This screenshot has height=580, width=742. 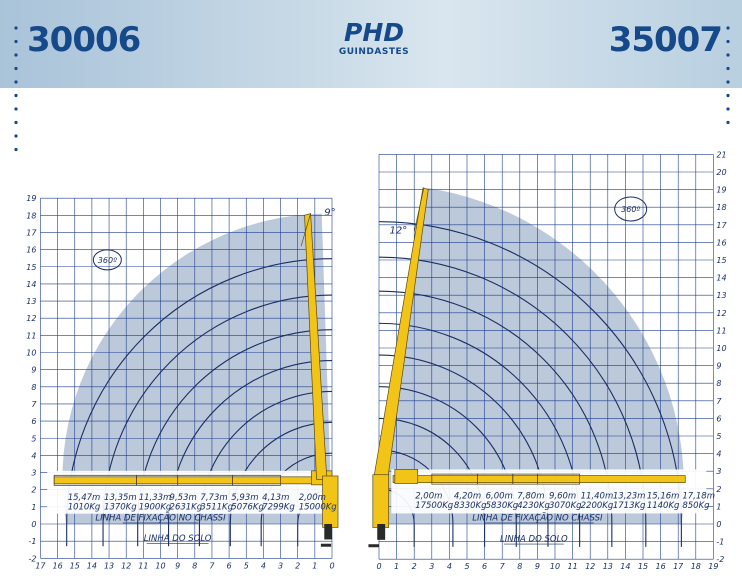 I want to click on capacity-reach: 13,35m, so click(x=120, y=498).